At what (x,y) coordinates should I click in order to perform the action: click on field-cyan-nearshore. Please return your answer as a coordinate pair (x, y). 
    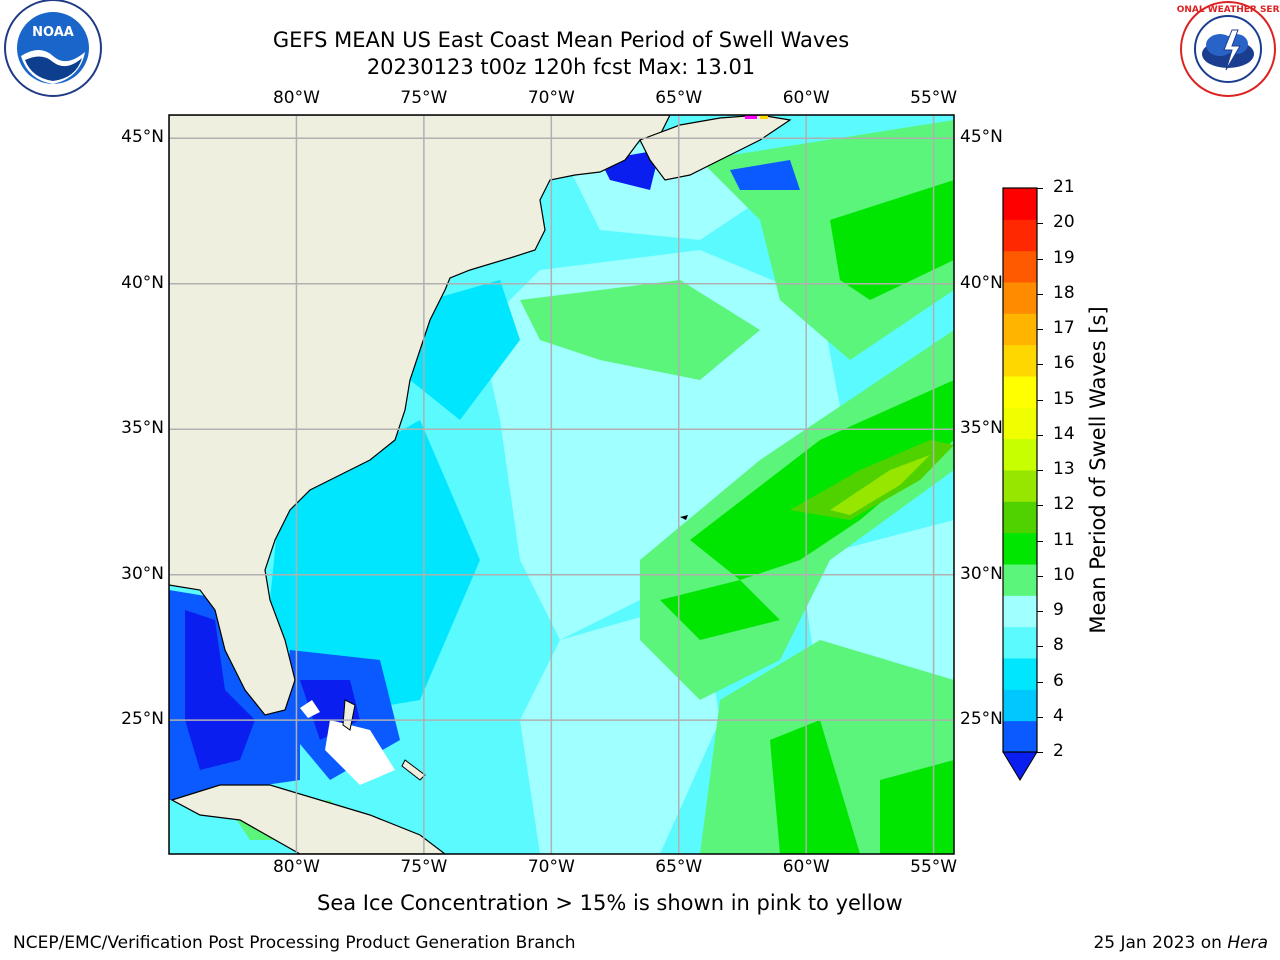
    Looking at the image, I should click on (375, 570).